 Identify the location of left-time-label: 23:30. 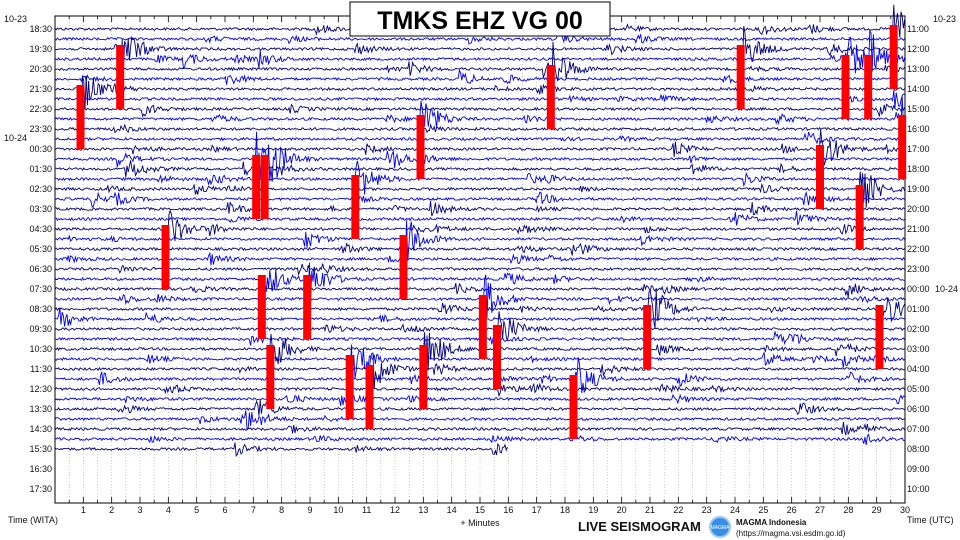
(40, 129).